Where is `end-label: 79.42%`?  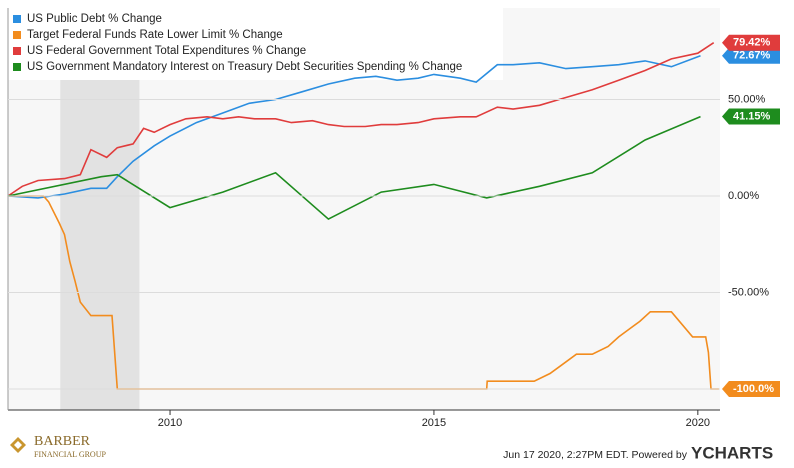
end-label: 79.42% is located at coordinates (752, 43).